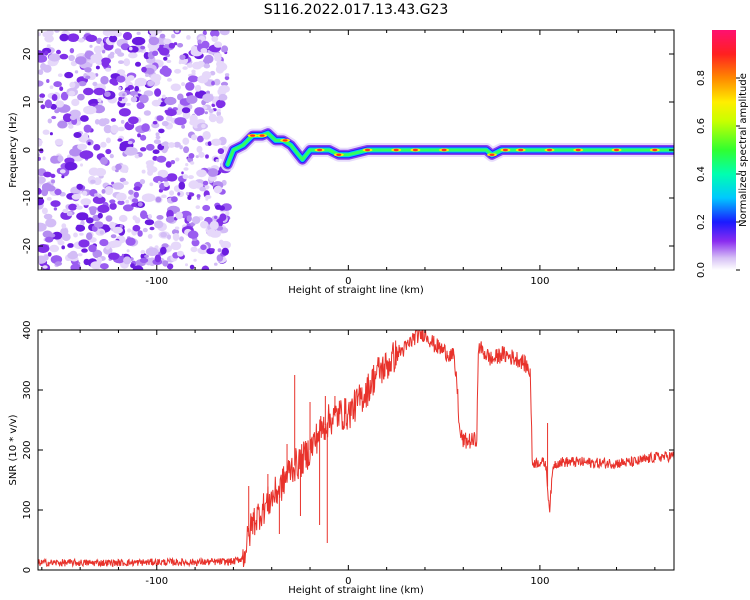  Describe the element at coordinates (701, 126) in the screenshot. I see `colorbar-tick-label: 0.6` at that location.